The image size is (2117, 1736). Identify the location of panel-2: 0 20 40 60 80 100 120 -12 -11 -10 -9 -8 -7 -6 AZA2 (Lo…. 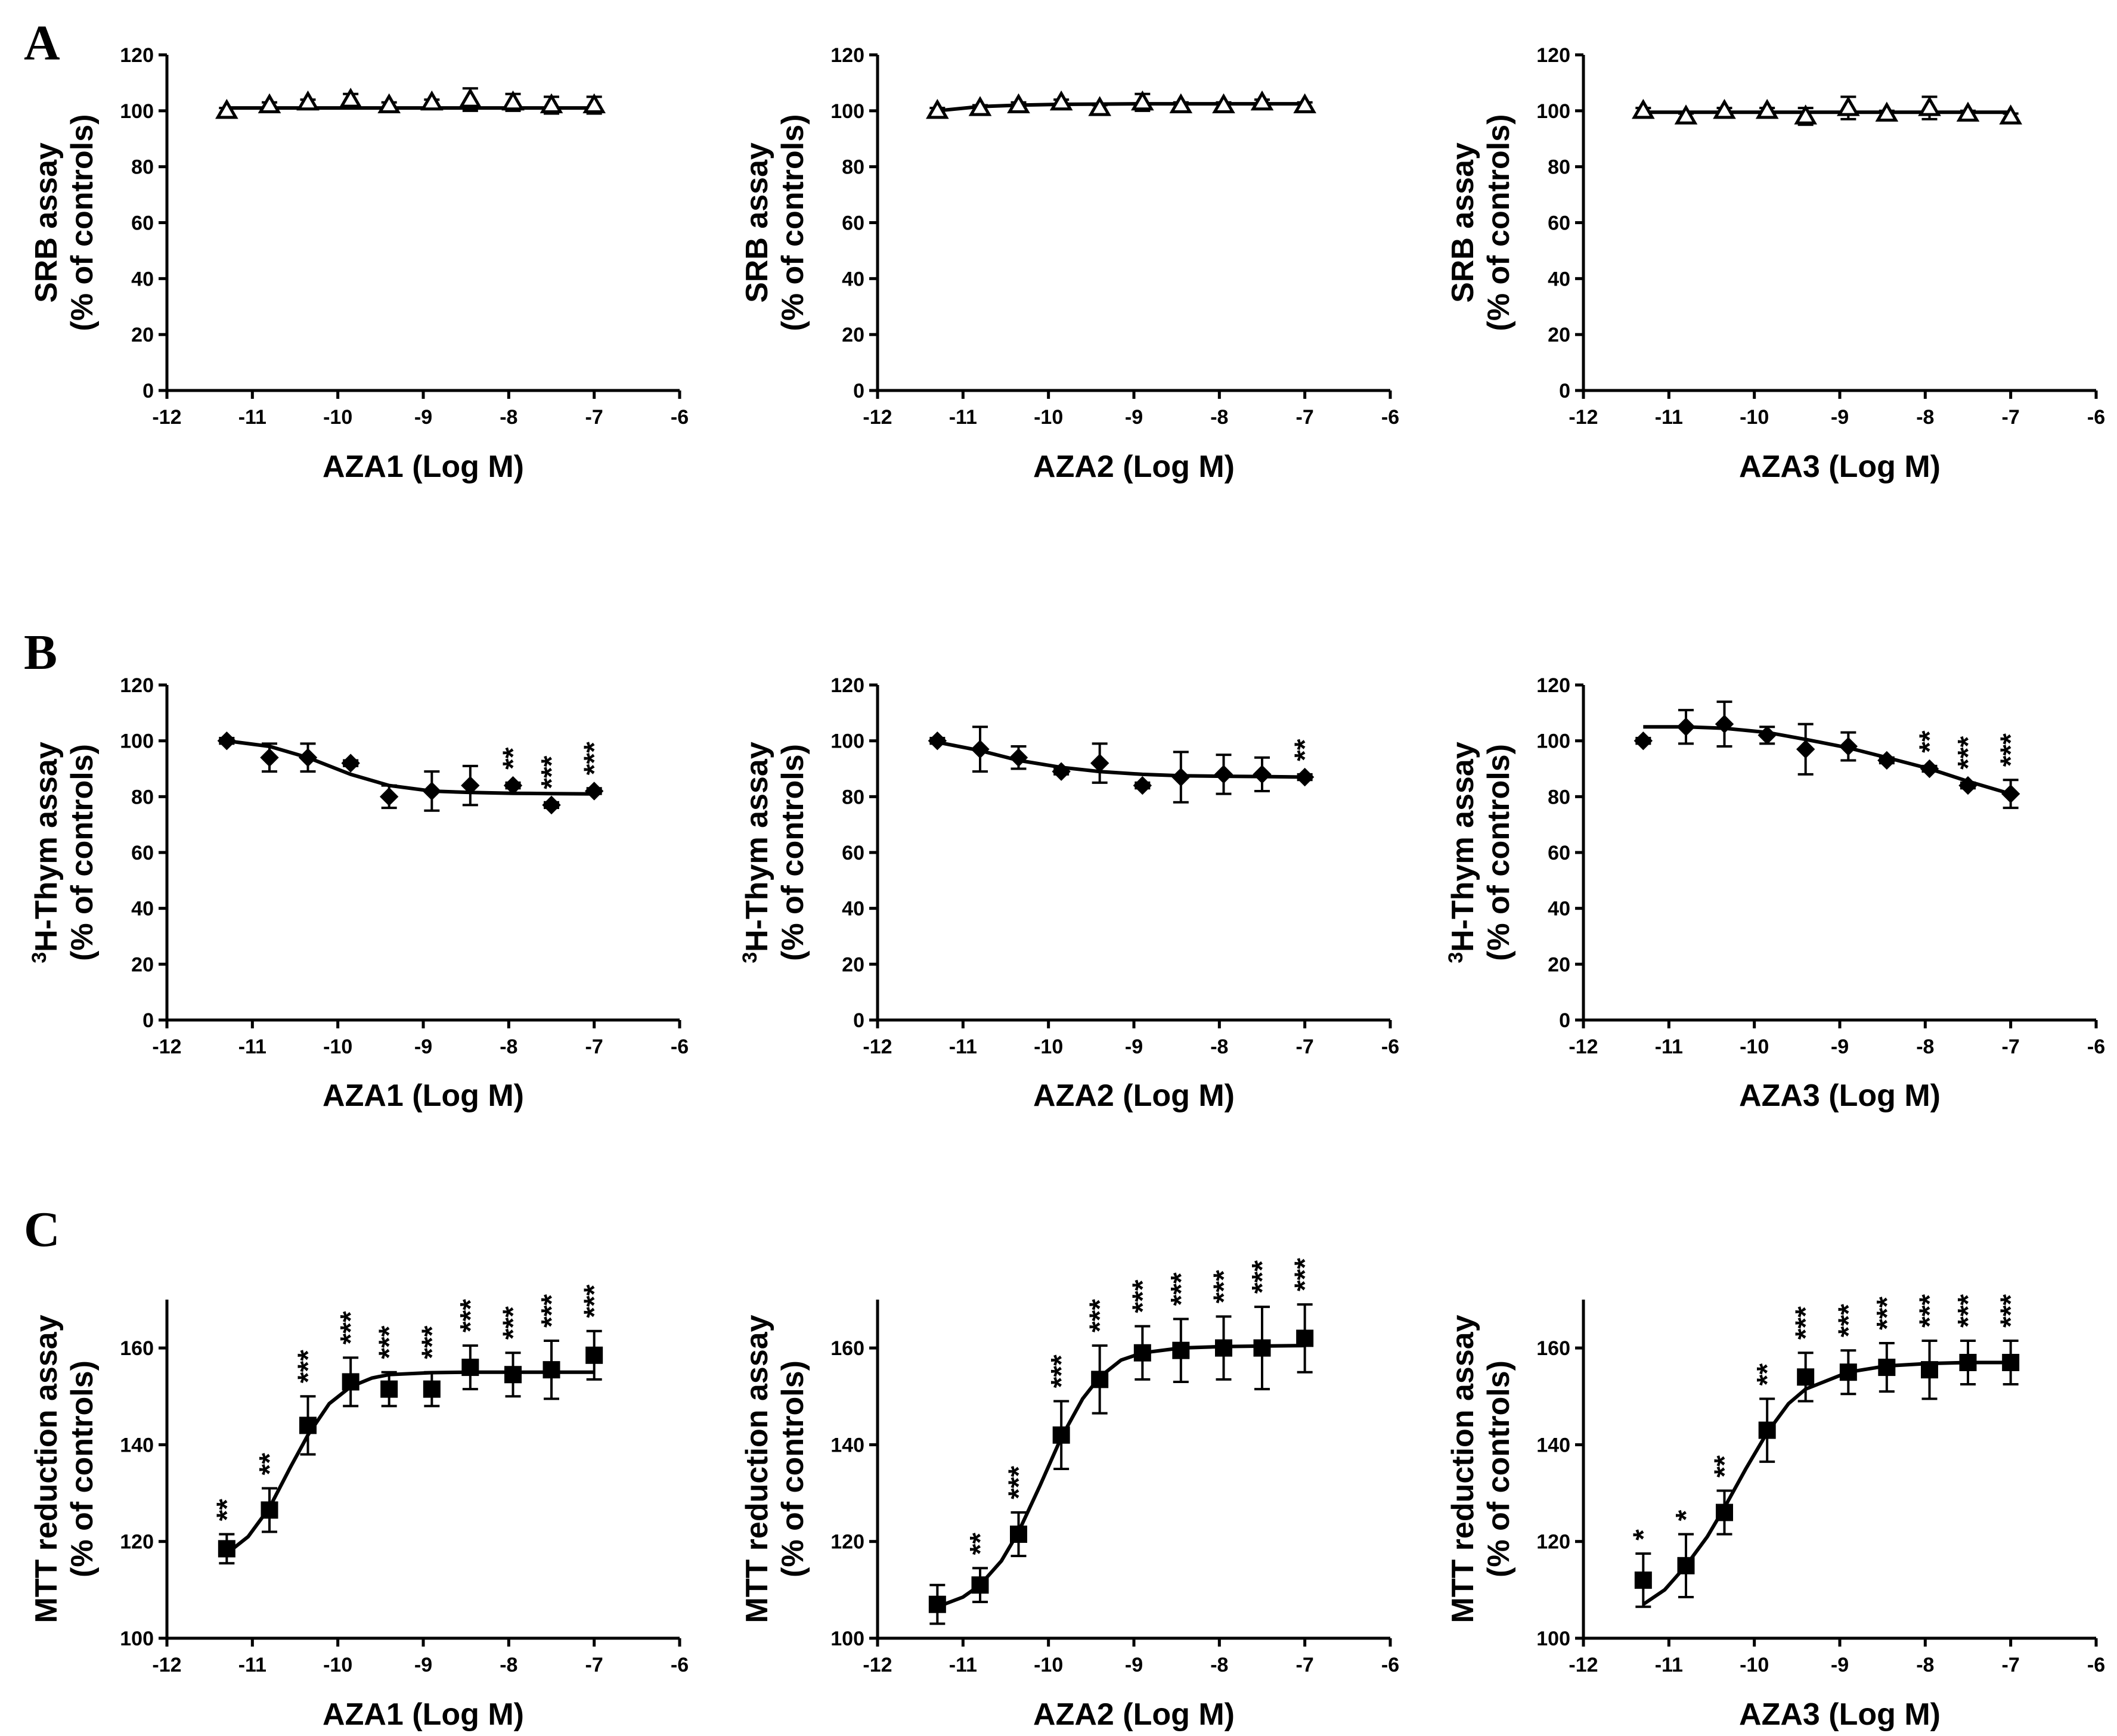
(1069, 264).